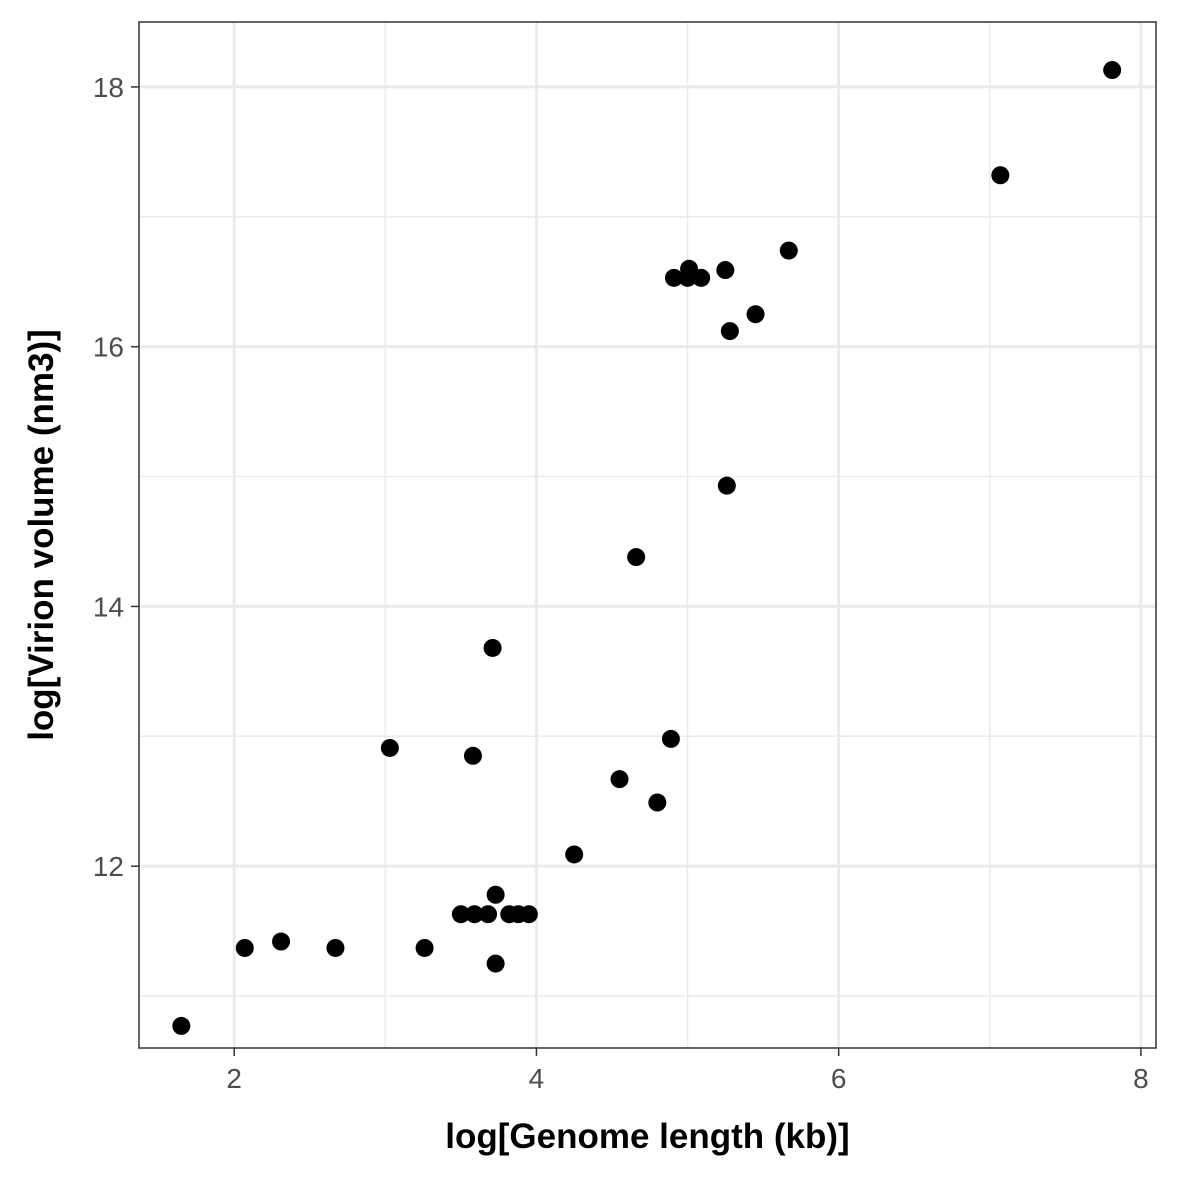 Image resolution: width=1181 pixels, height=1181 pixels. I want to click on y-tick-label: 14, so click(108, 606).